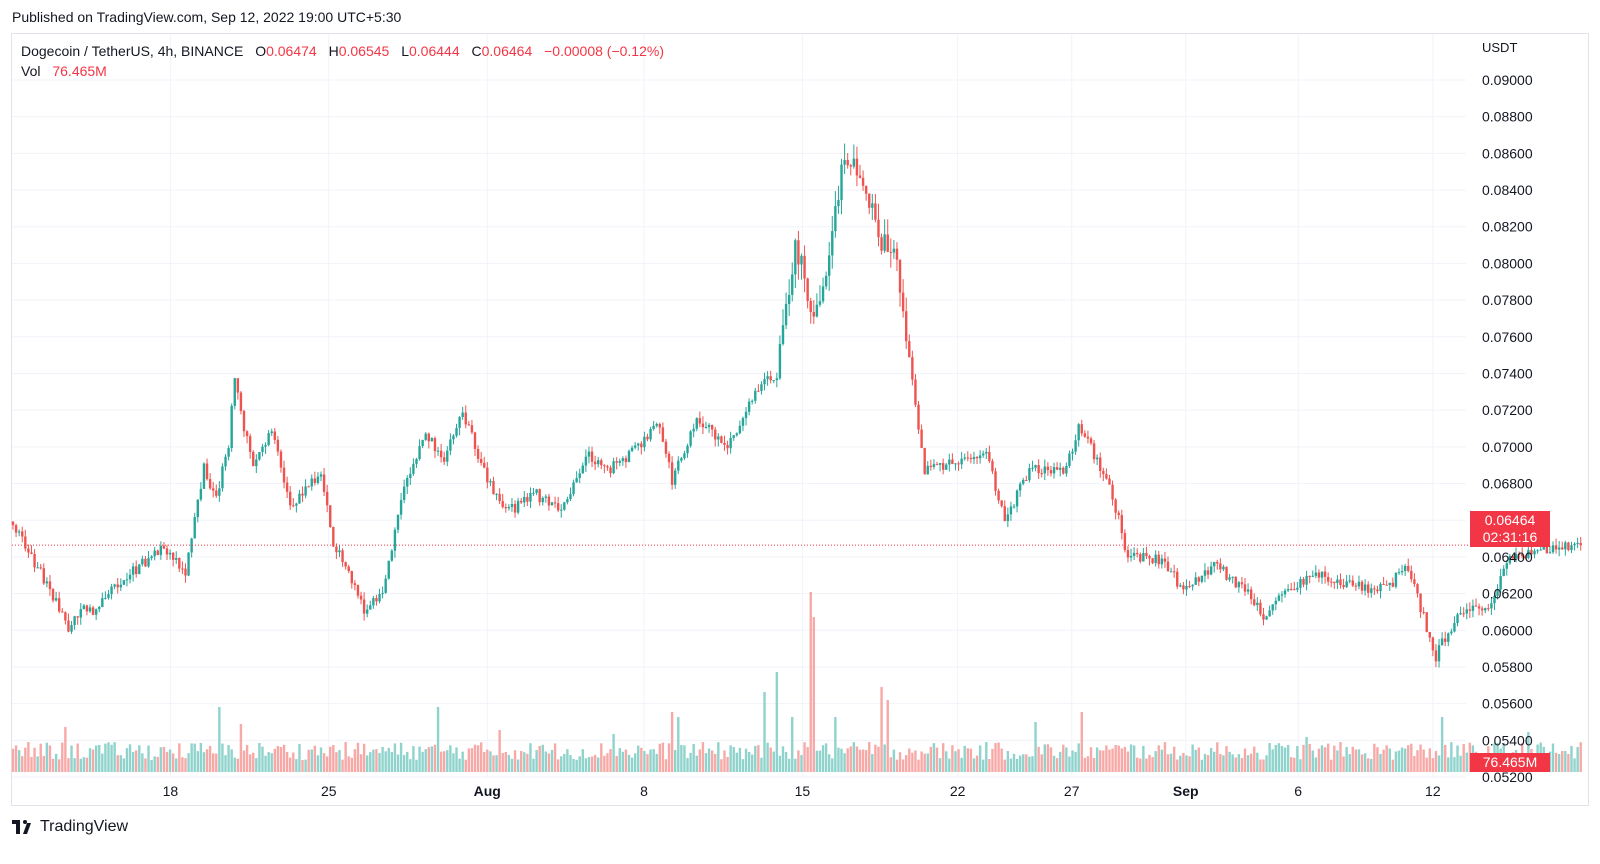 The height and width of the screenshot is (864, 1600). I want to click on legend-change: −0.00008 (−0.12%), so click(604, 51).